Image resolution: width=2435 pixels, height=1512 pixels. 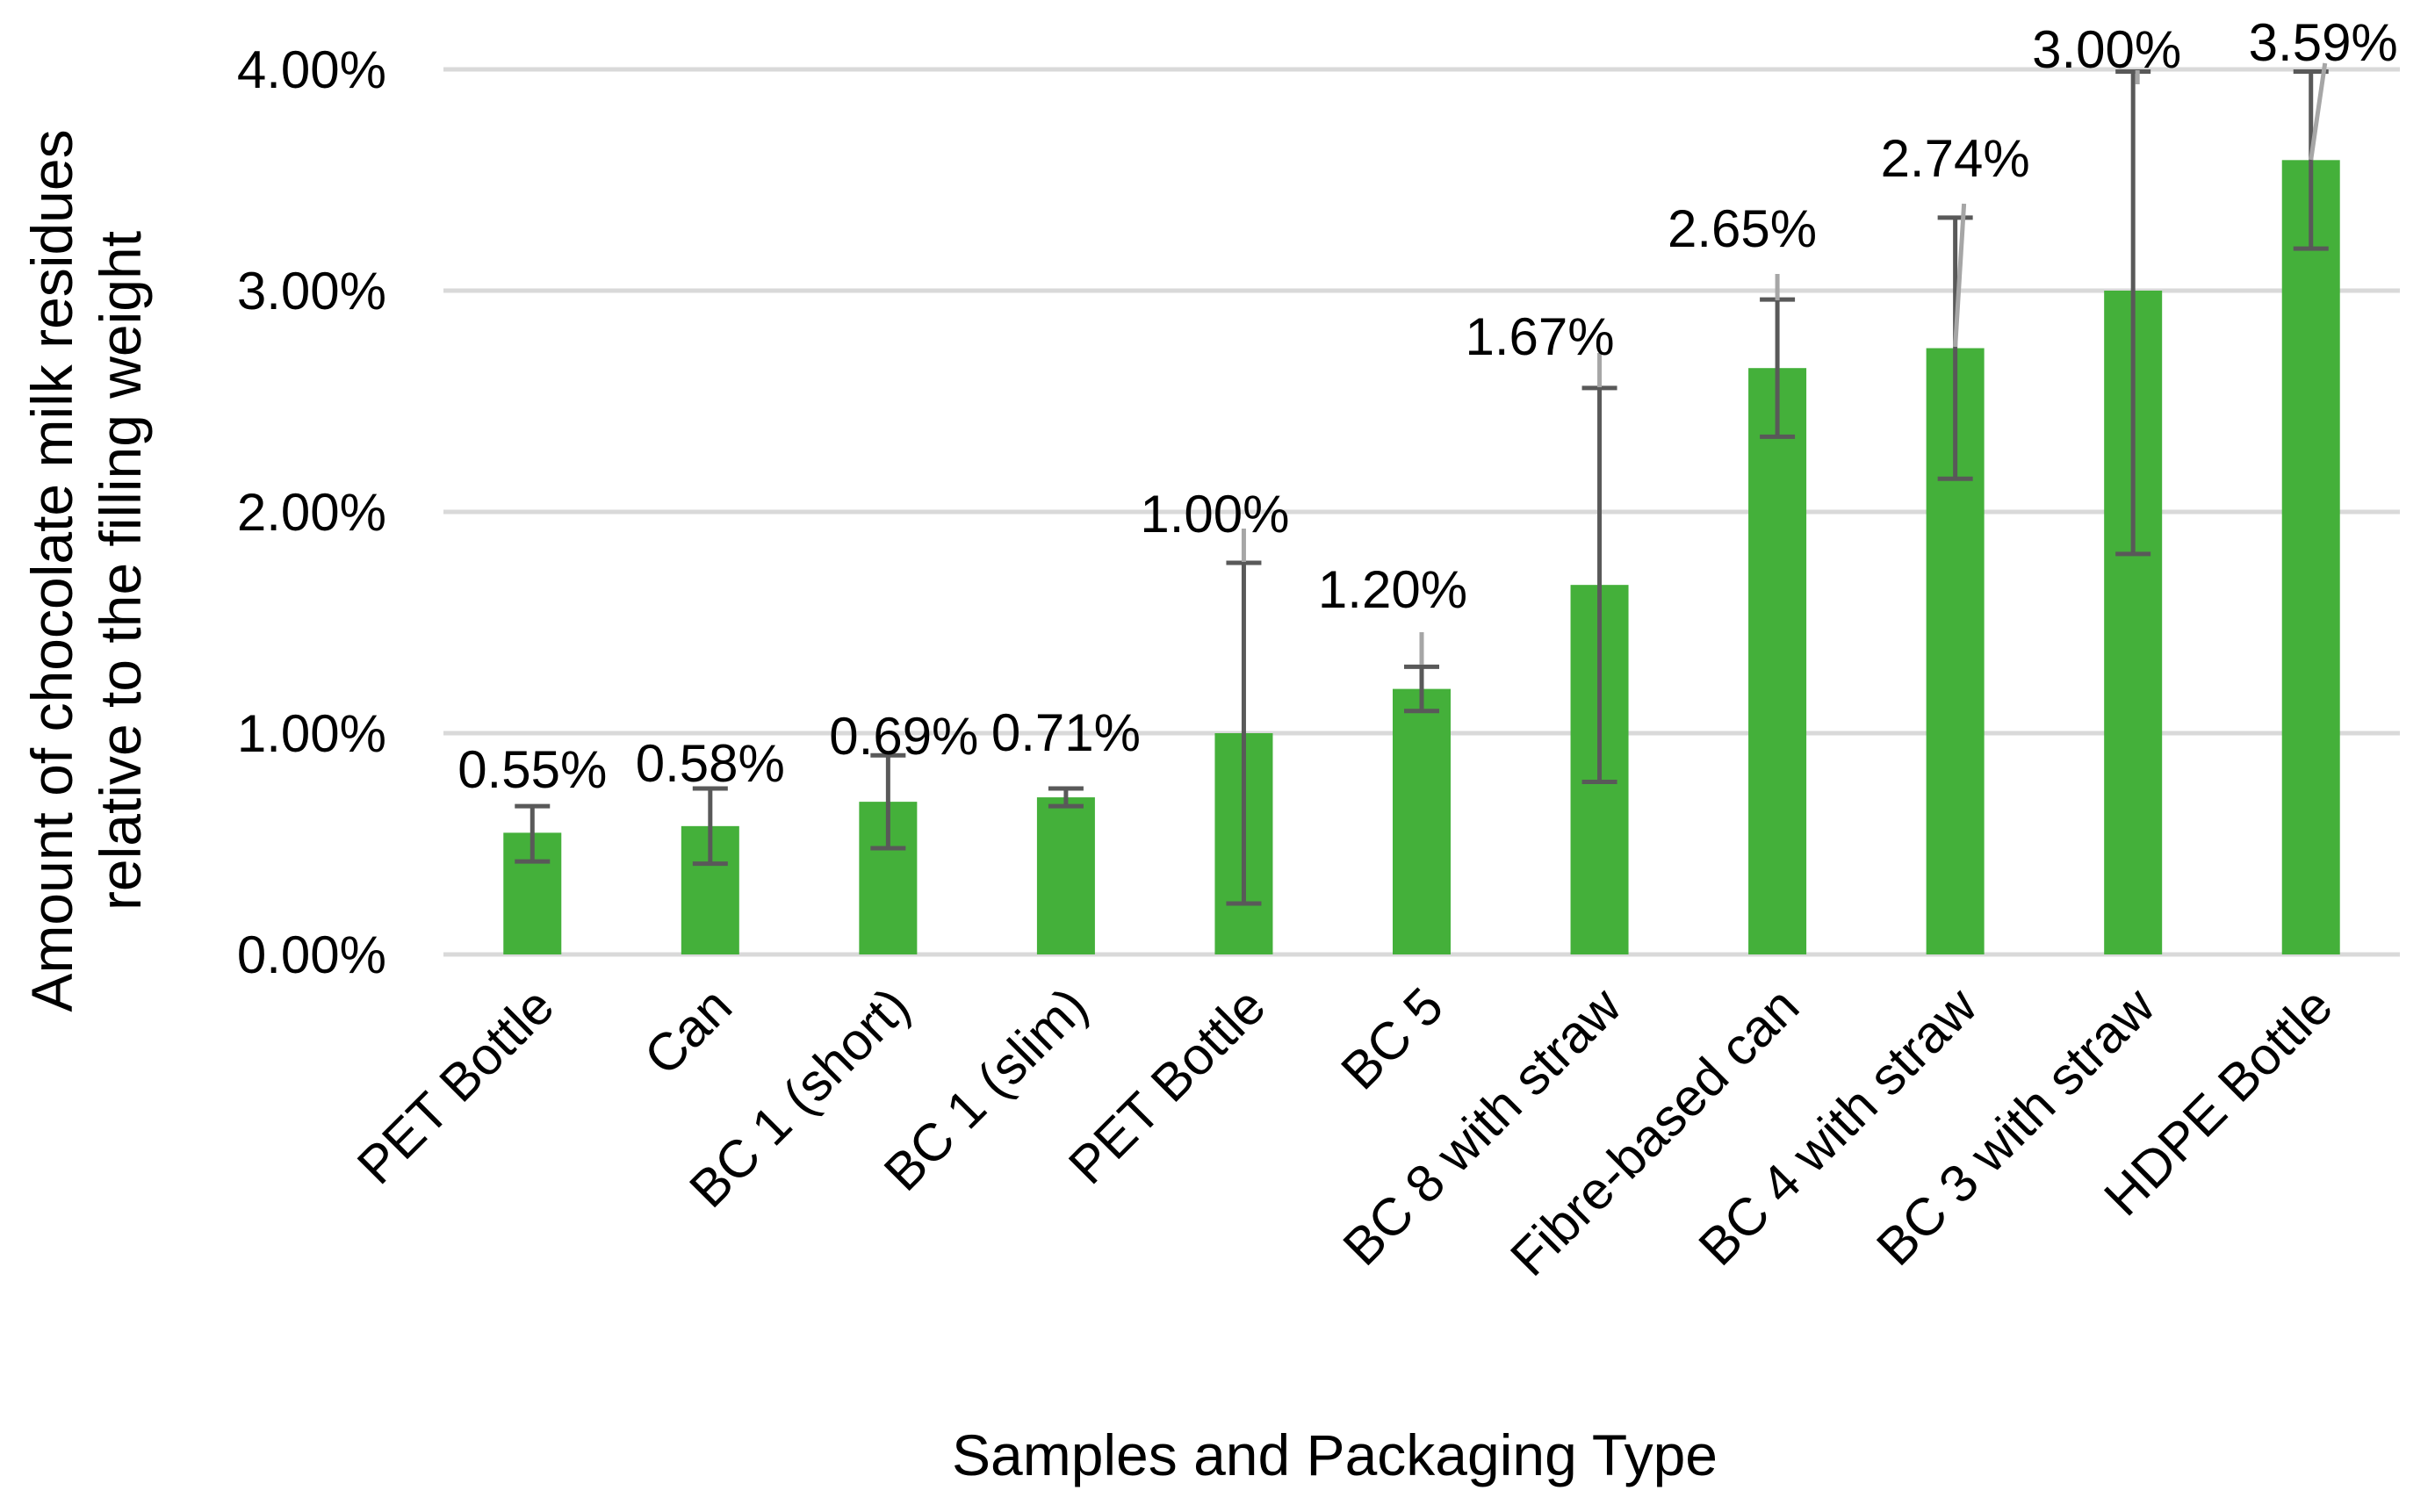 I want to click on data-label: 1.00%, so click(x=1214, y=514).